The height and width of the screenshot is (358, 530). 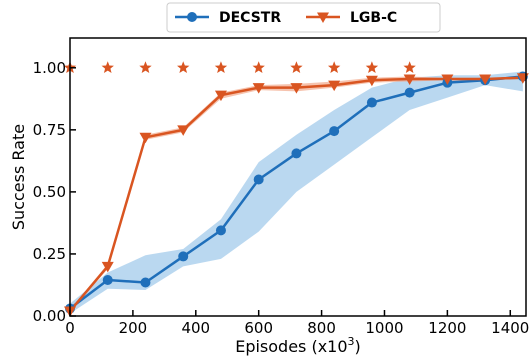 I want to click on star-markers, so click(x=239, y=67).